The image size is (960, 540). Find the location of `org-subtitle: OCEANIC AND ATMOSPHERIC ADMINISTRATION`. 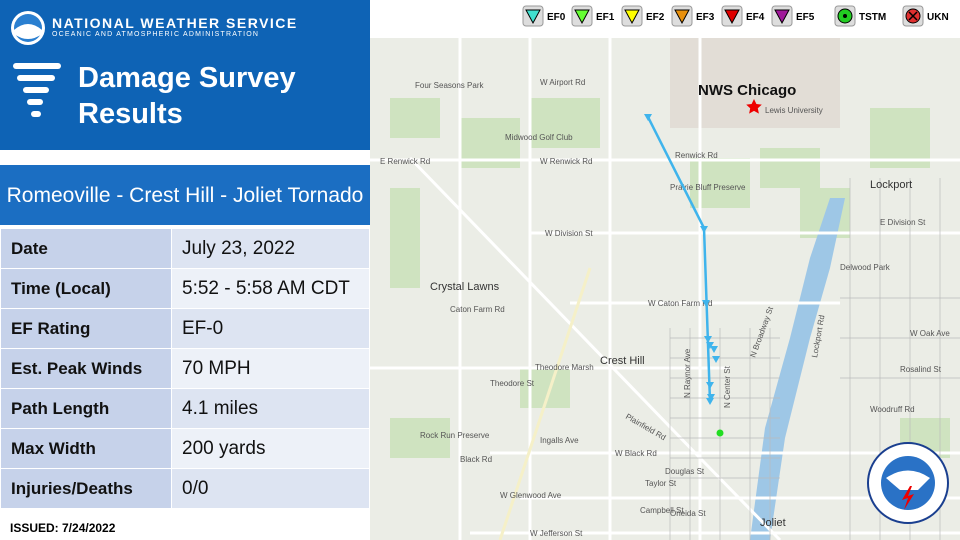

org-subtitle: OCEANIC AND ATMOSPHERIC ADMINISTRATION is located at coordinates (156, 34).